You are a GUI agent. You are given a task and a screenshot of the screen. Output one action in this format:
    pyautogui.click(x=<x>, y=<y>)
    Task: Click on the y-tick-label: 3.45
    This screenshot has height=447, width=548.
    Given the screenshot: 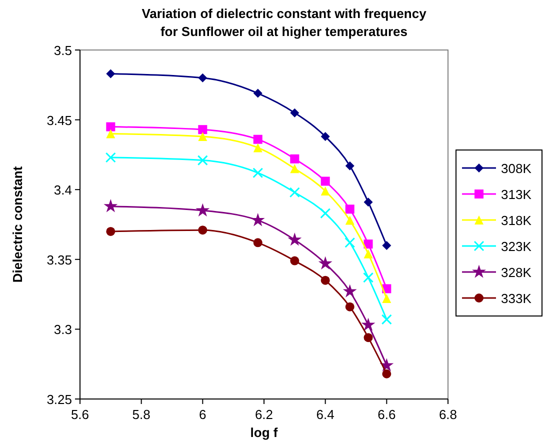 What is the action you would take?
    pyautogui.click(x=59, y=120)
    